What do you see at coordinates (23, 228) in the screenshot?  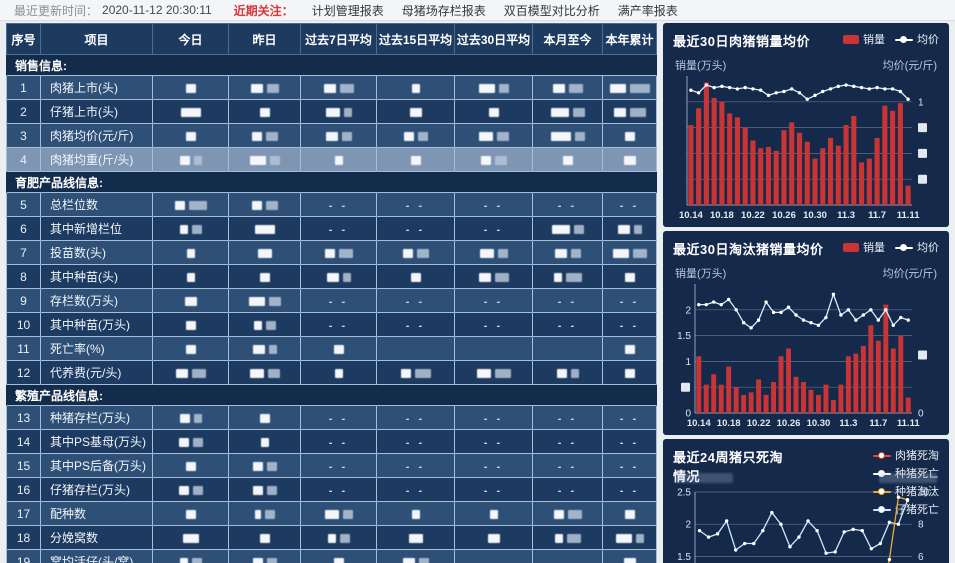 I see `row-number: 6` at bounding box center [23, 228].